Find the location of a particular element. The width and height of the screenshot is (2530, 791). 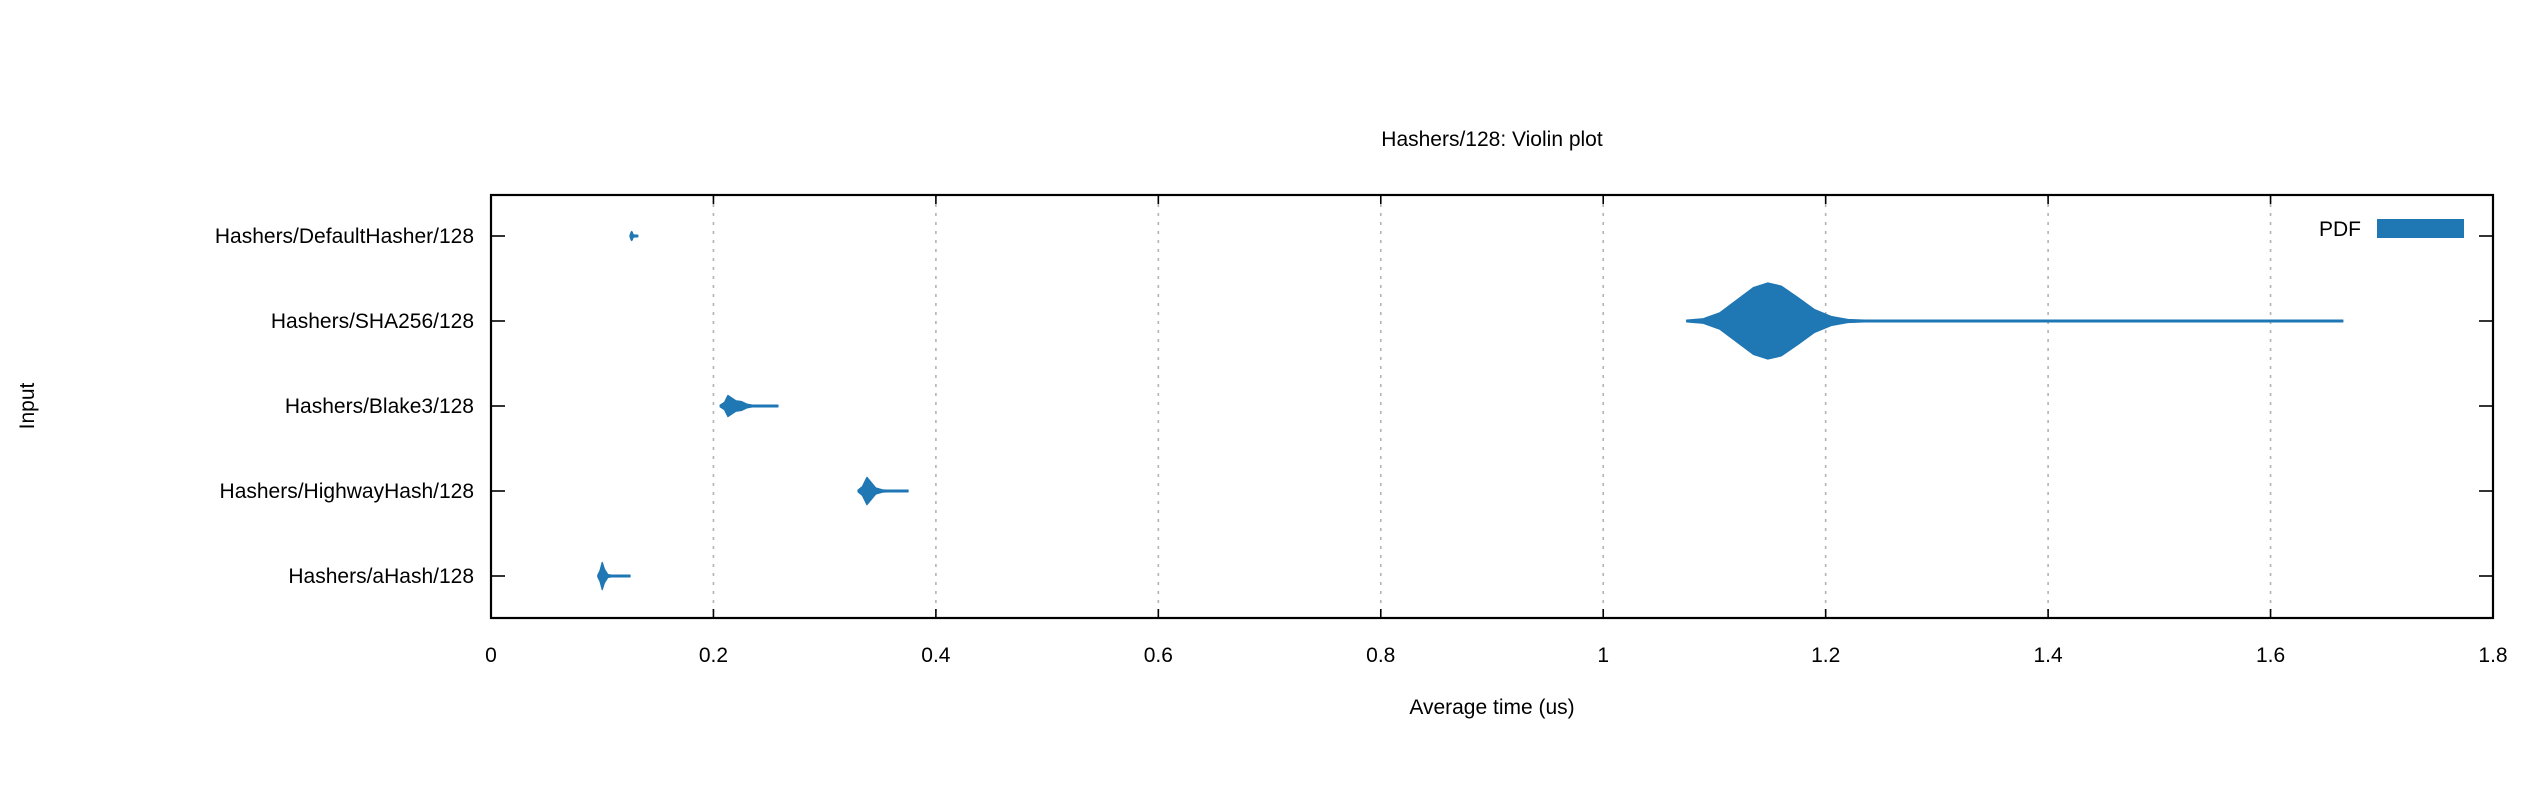

y-category-label: Hashers/Blake3/128 is located at coordinates (379, 406).